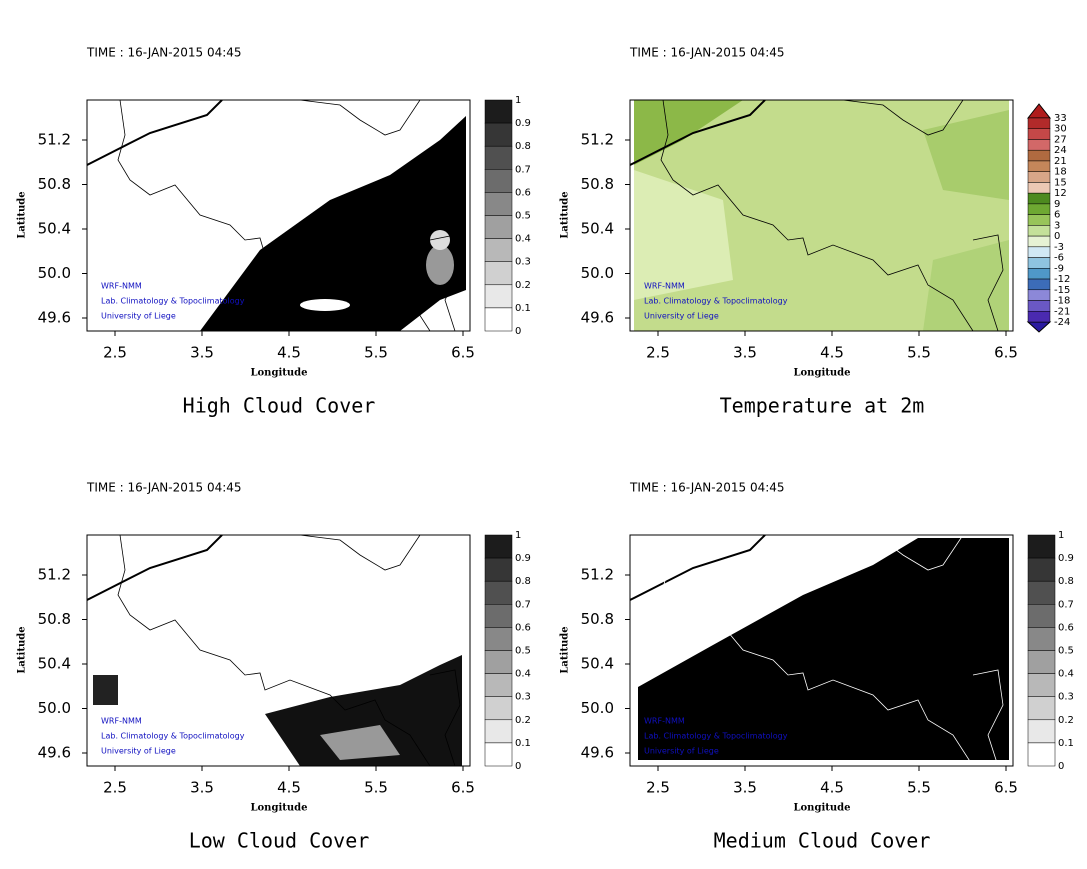  What do you see at coordinates (1062, 279) in the screenshot?
I see `colorbar-label: -12` at bounding box center [1062, 279].